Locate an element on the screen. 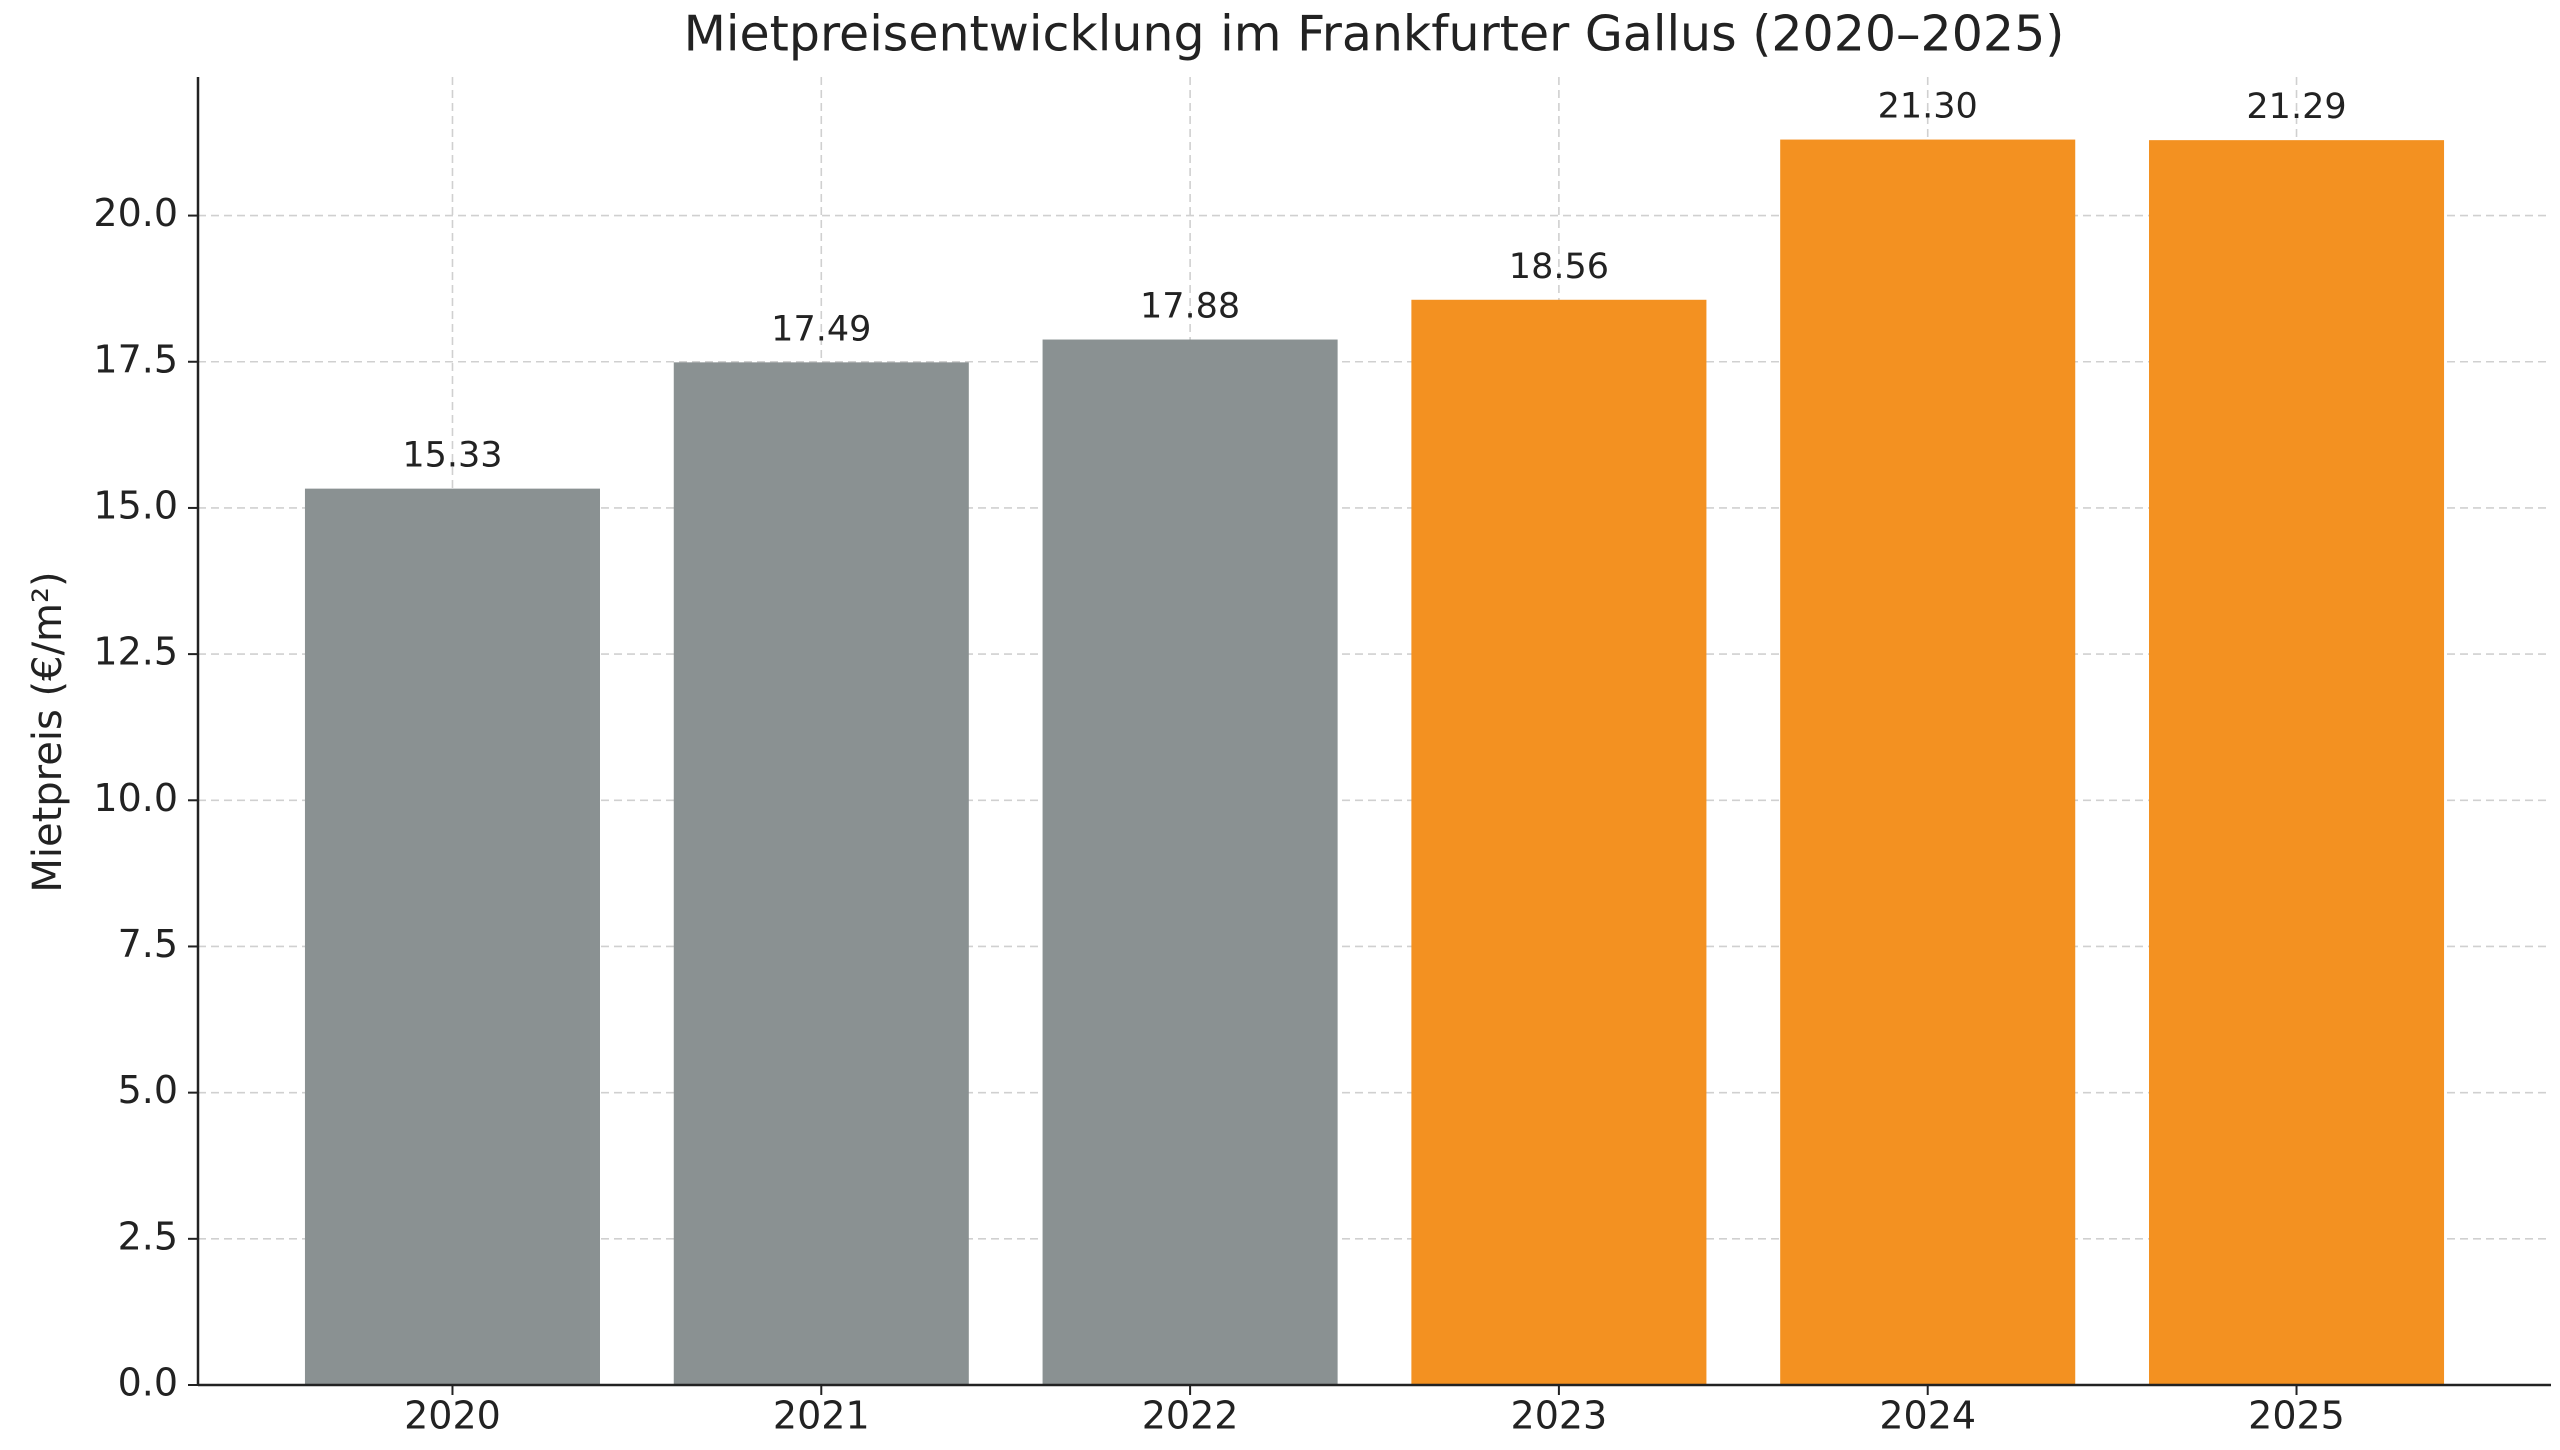 The width and height of the screenshot is (2560, 1450). y-axis-label: Mietpreis (€/m²) is located at coordinates (48, 731).